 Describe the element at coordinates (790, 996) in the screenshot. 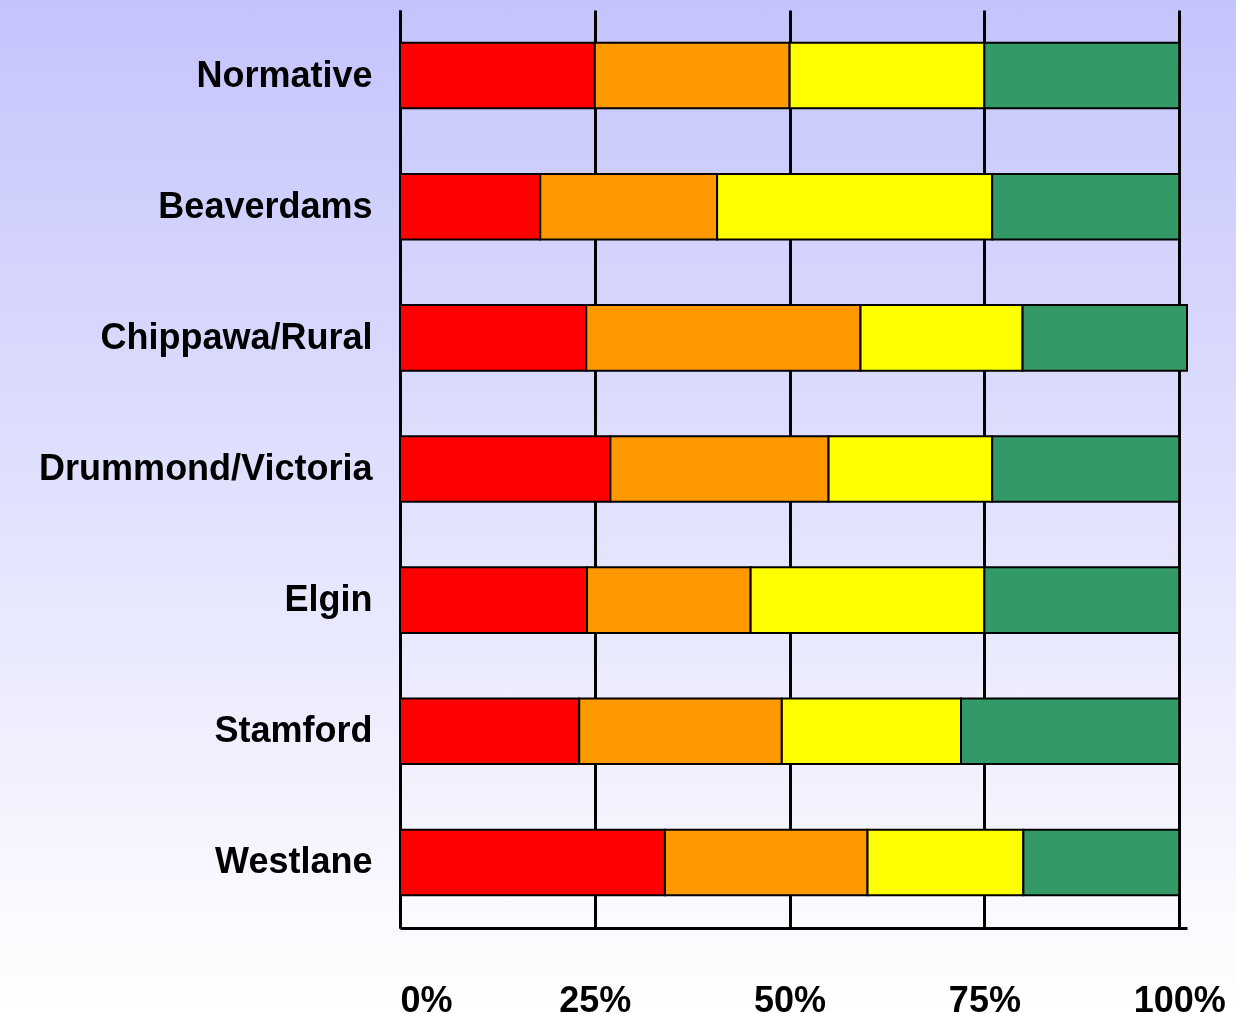

I see `x-tick-label: 50%` at that location.